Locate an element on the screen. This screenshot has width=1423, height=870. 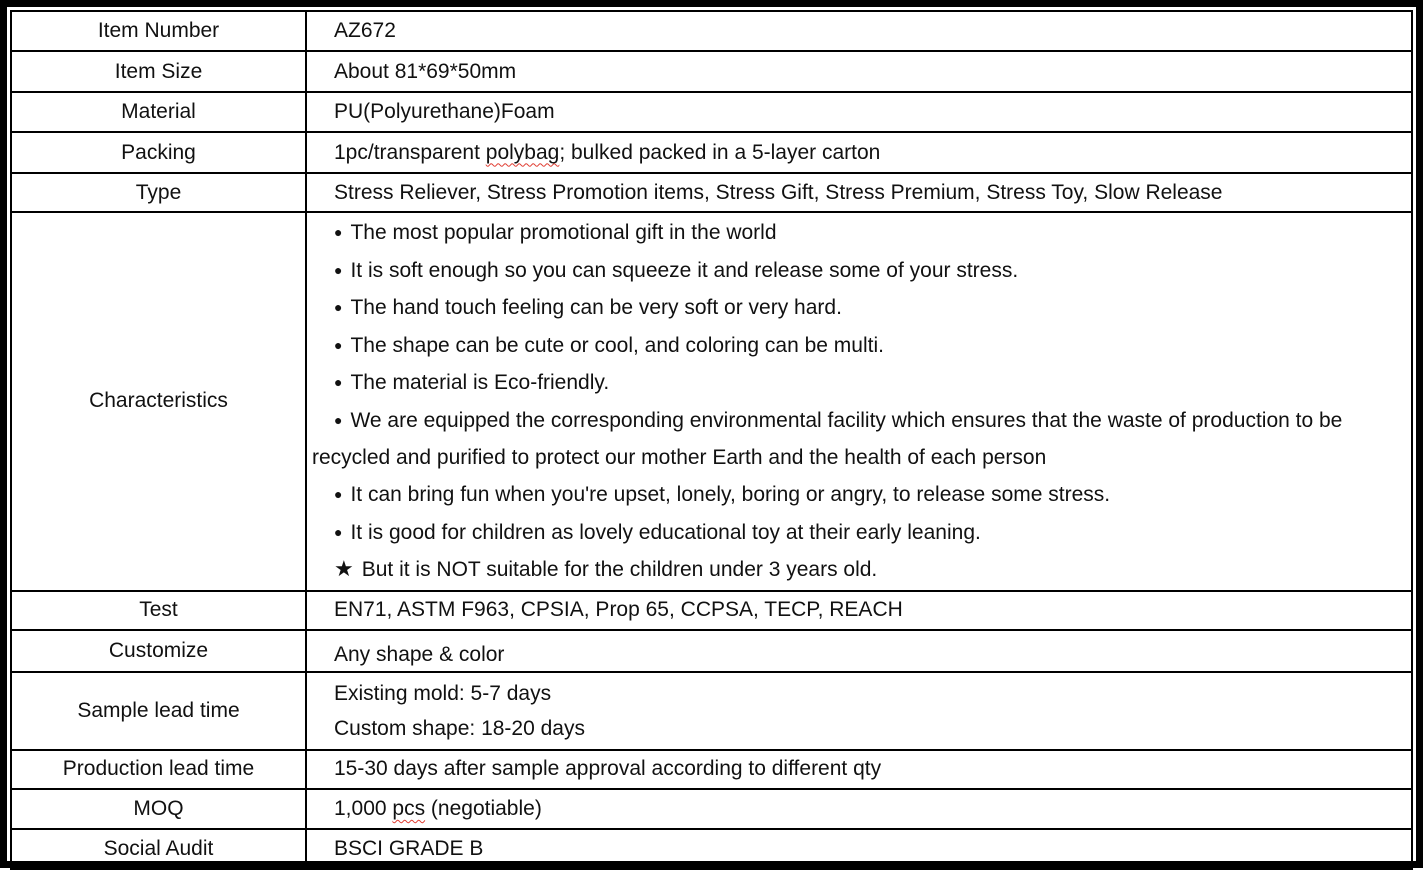
row-label: Material is located at coordinates (158, 112).